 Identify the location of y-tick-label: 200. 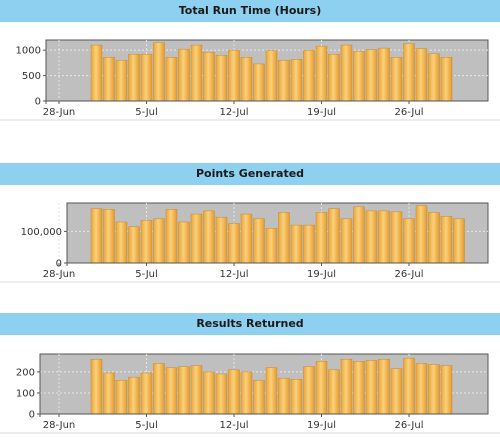
(25, 372).